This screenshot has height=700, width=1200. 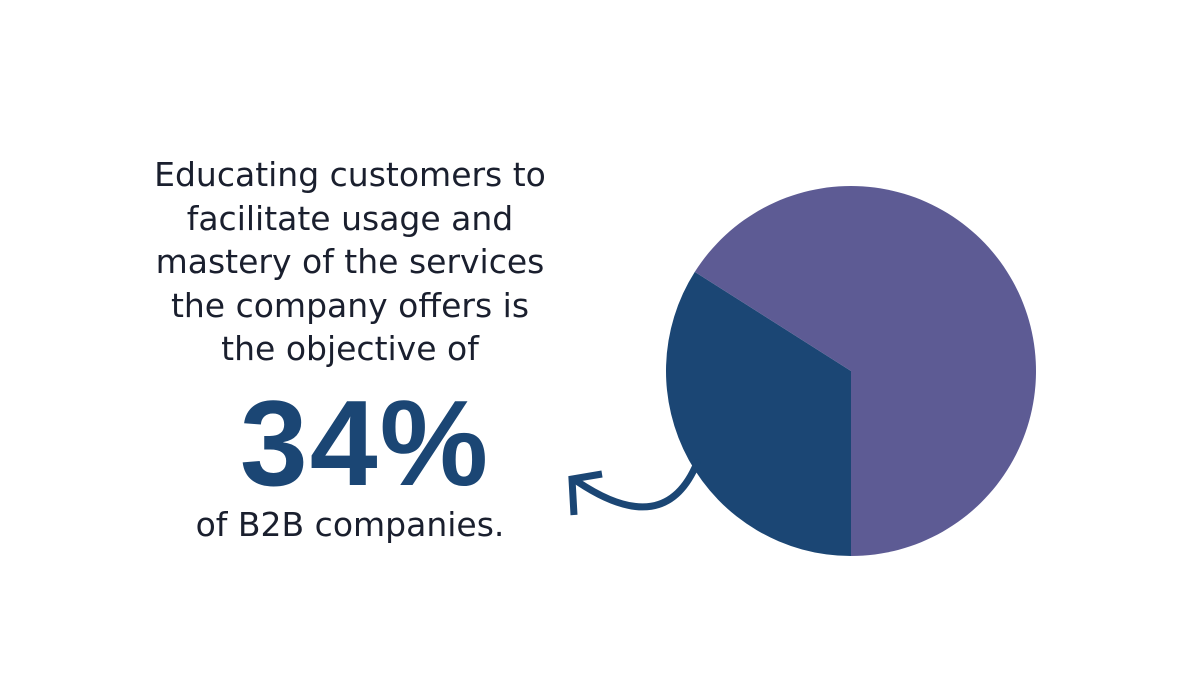 What do you see at coordinates (365, 443) in the screenshot?
I see `highlight-percentage: 34%` at bounding box center [365, 443].